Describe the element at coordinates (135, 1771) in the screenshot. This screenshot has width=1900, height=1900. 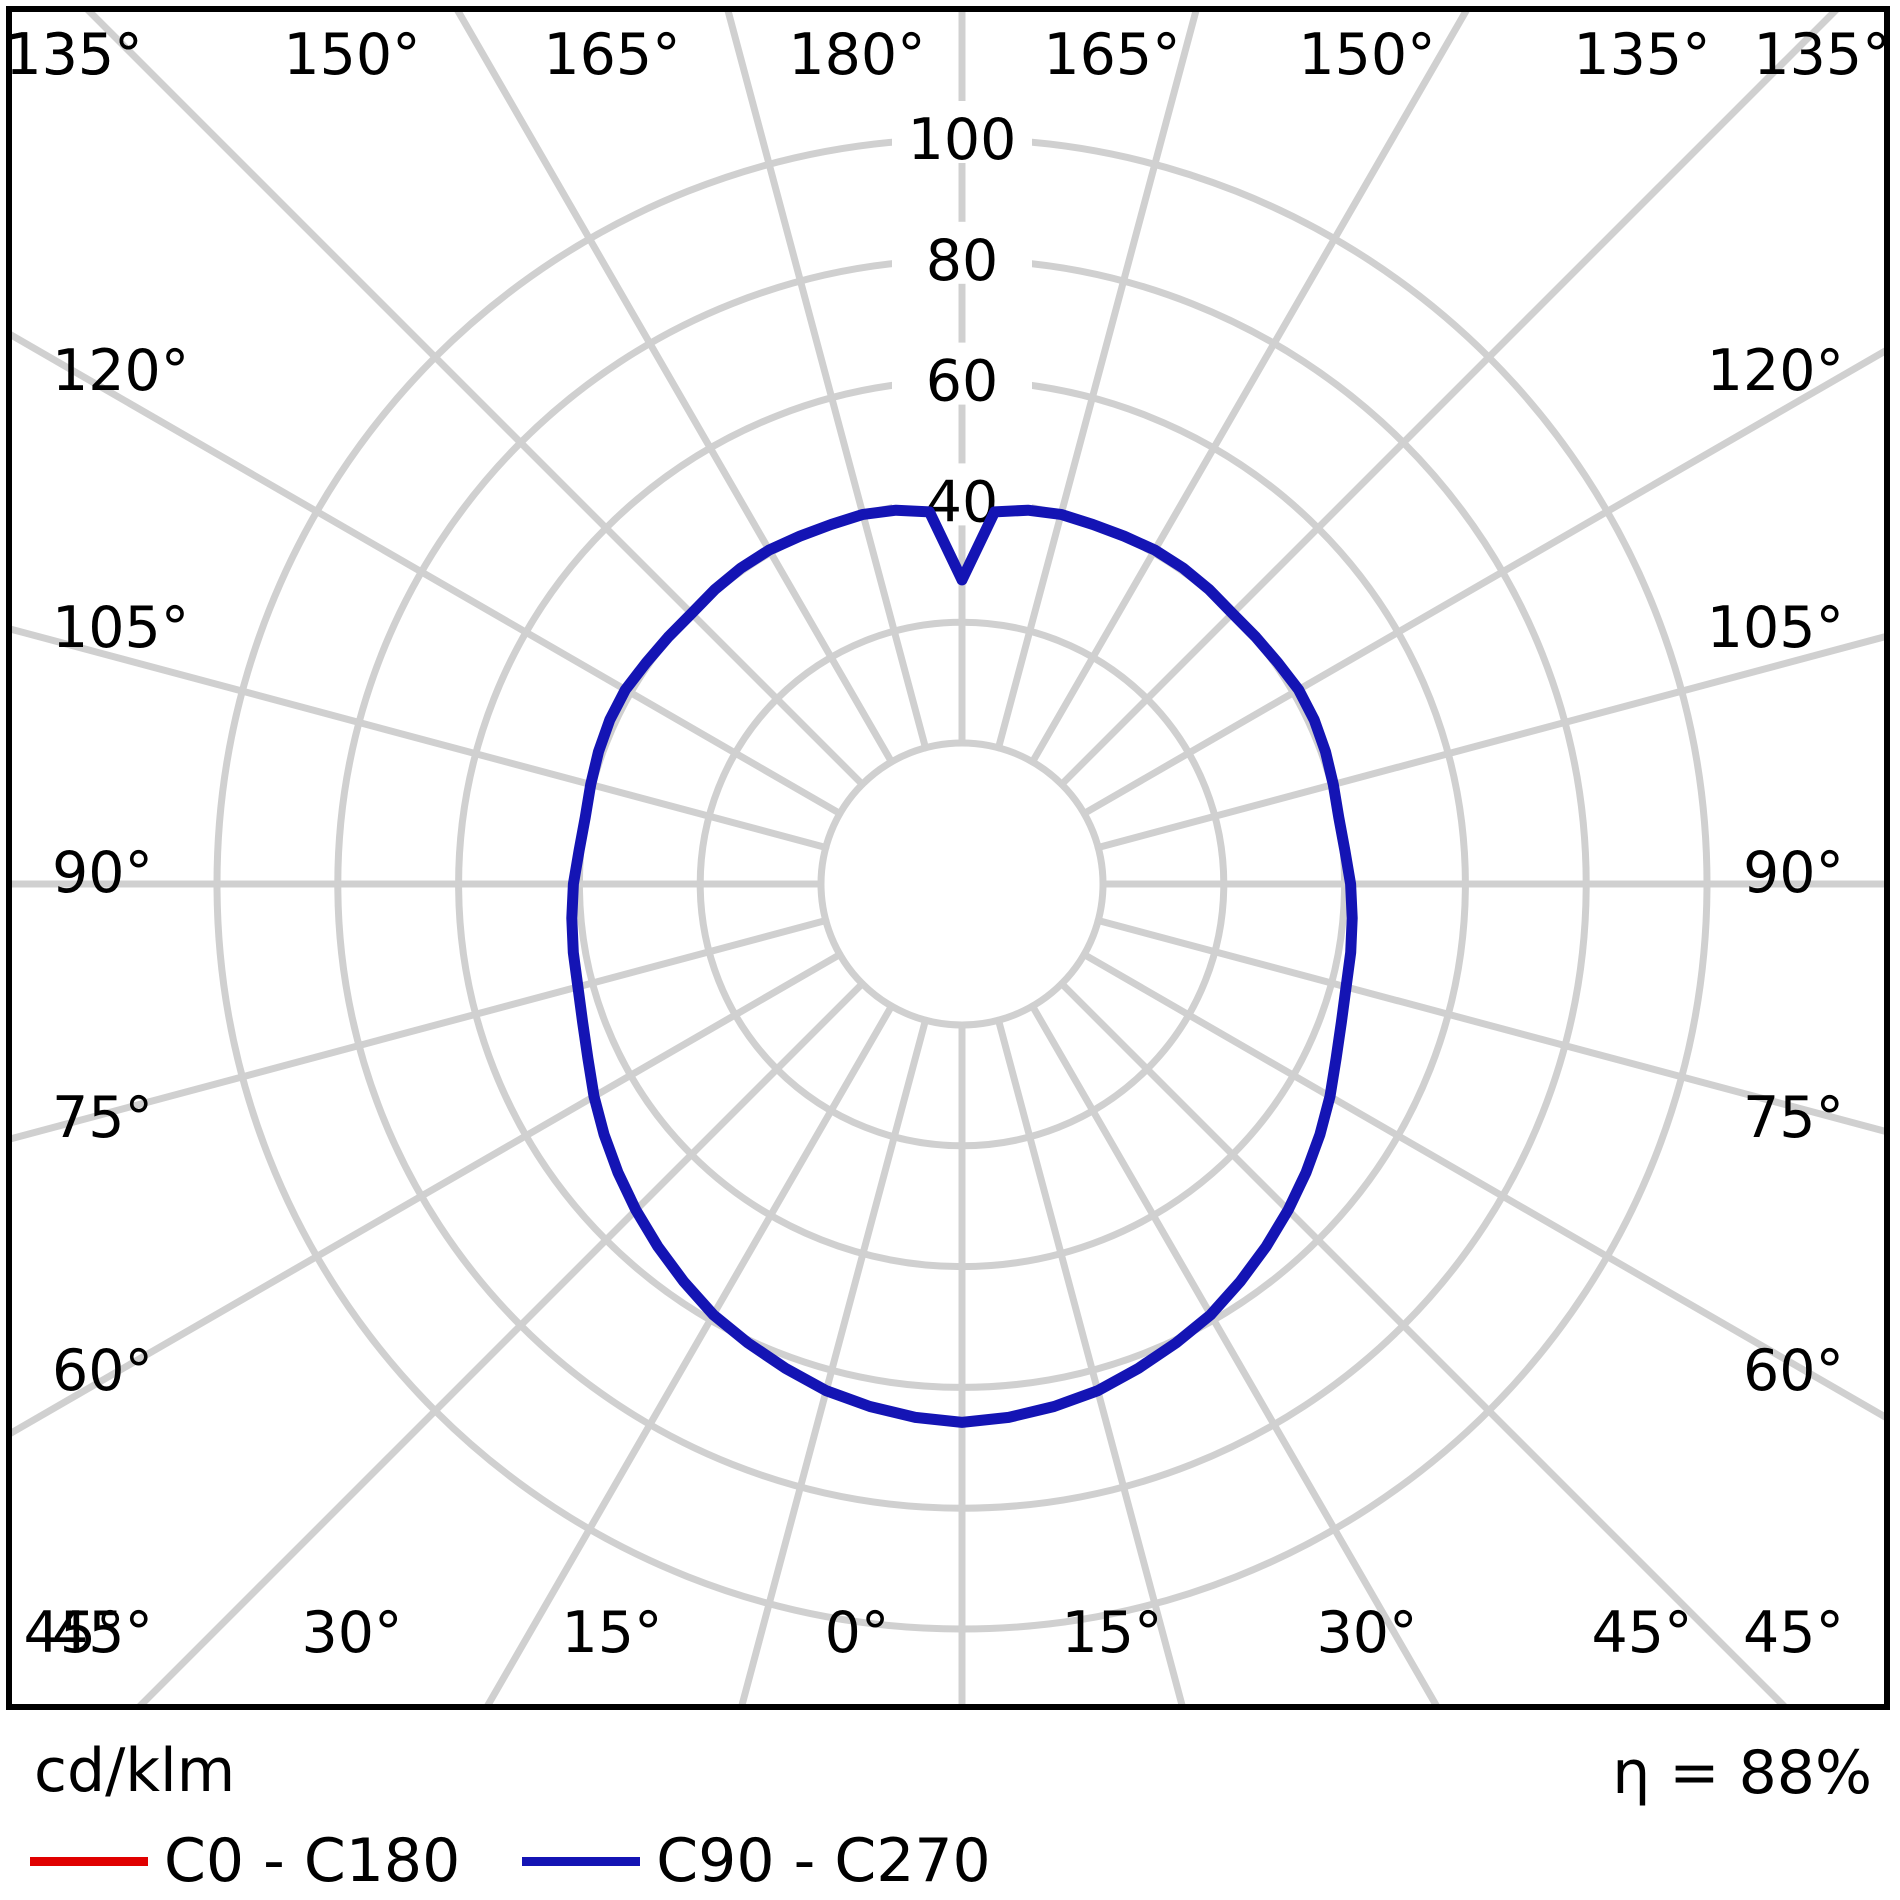
I see `unit-label: cd/klm` at that location.